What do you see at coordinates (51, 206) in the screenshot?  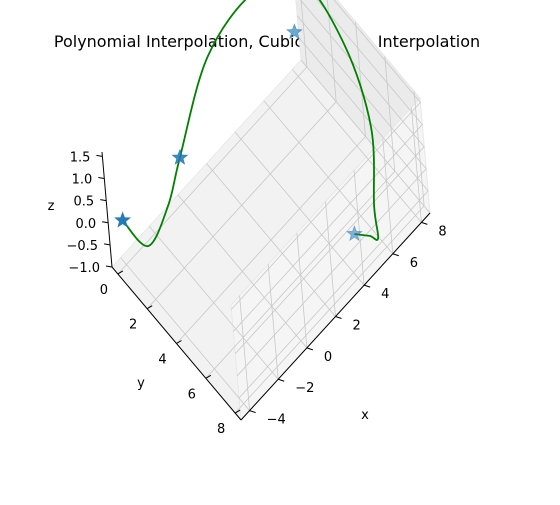 I see `z-axis-label: z` at bounding box center [51, 206].